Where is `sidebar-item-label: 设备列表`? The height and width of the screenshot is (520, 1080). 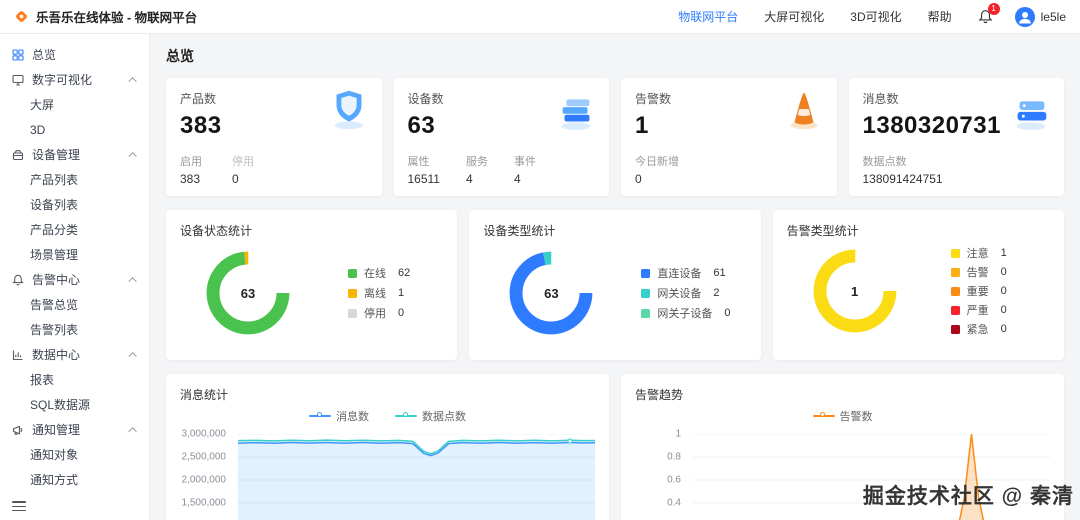 sidebar-item-label: 设备列表 is located at coordinates (54, 205).